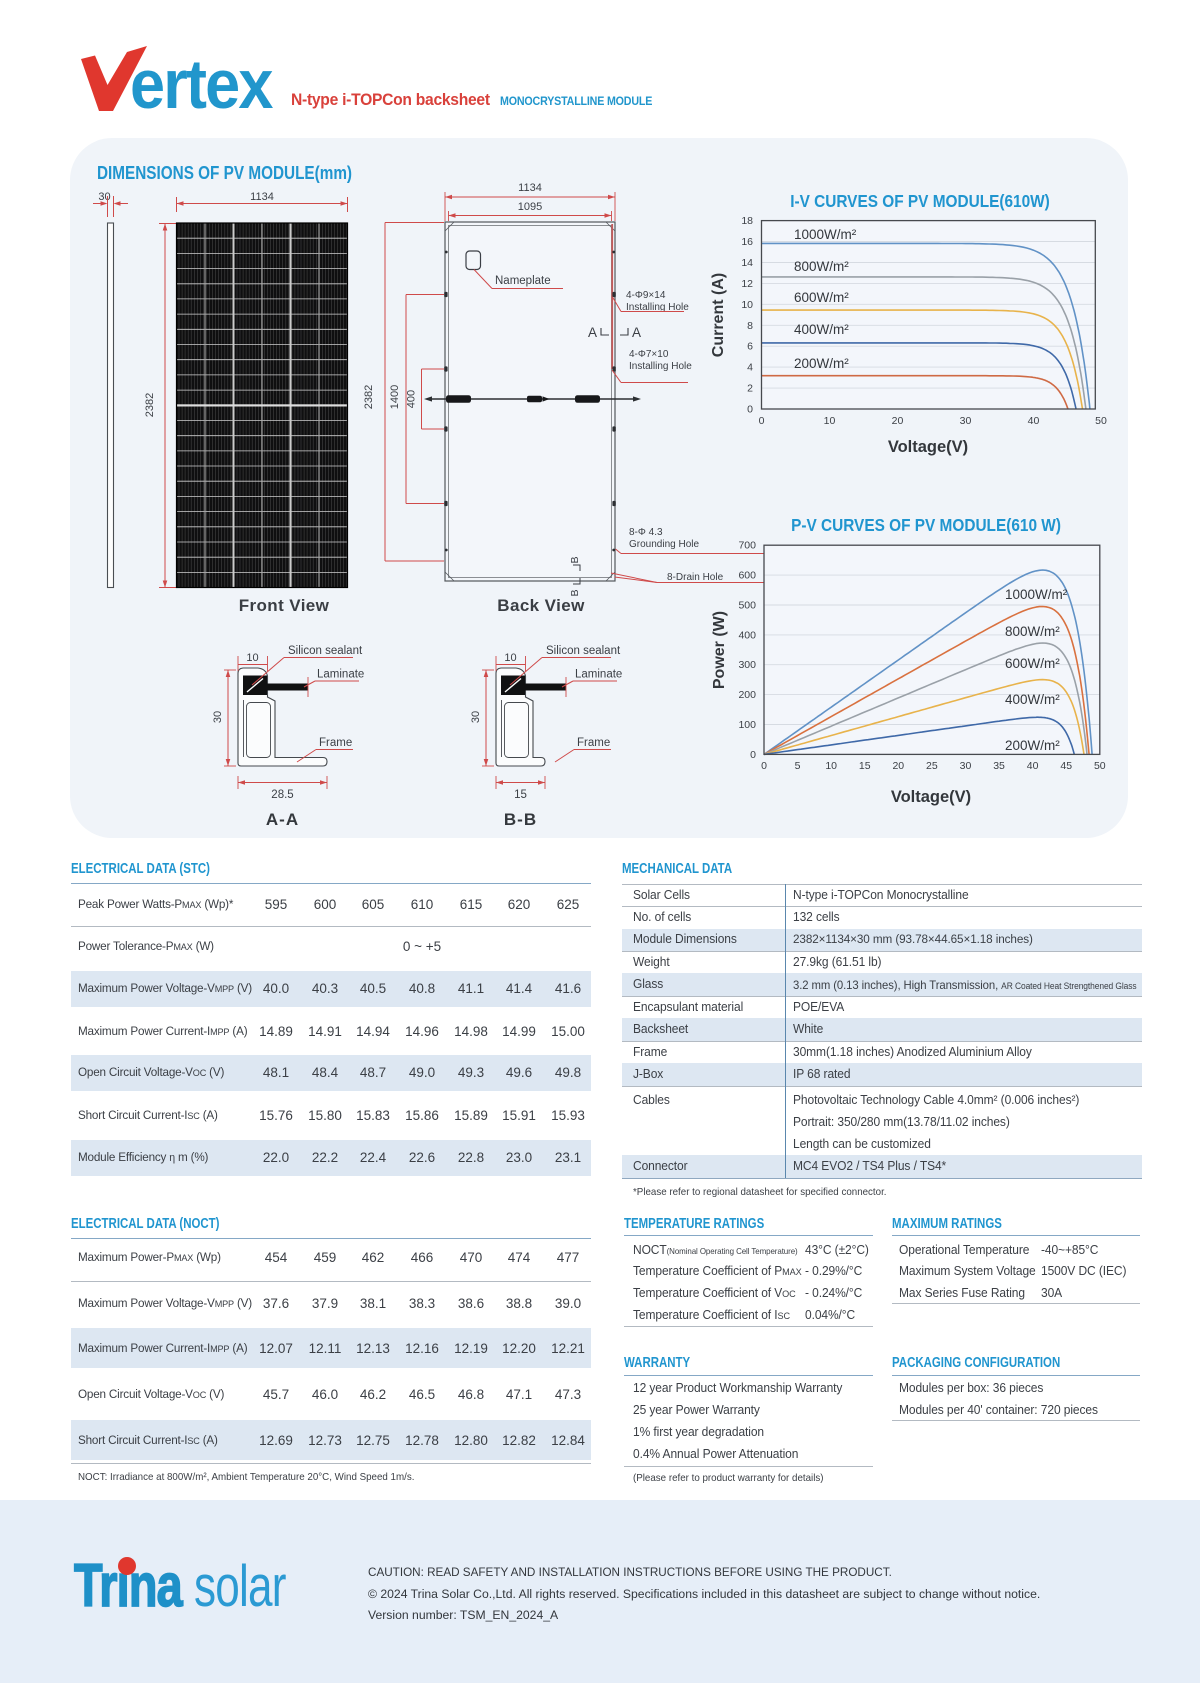  What do you see at coordinates (718, 315) in the screenshot?
I see `svg-text: Current (A)` at bounding box center [718, 315].